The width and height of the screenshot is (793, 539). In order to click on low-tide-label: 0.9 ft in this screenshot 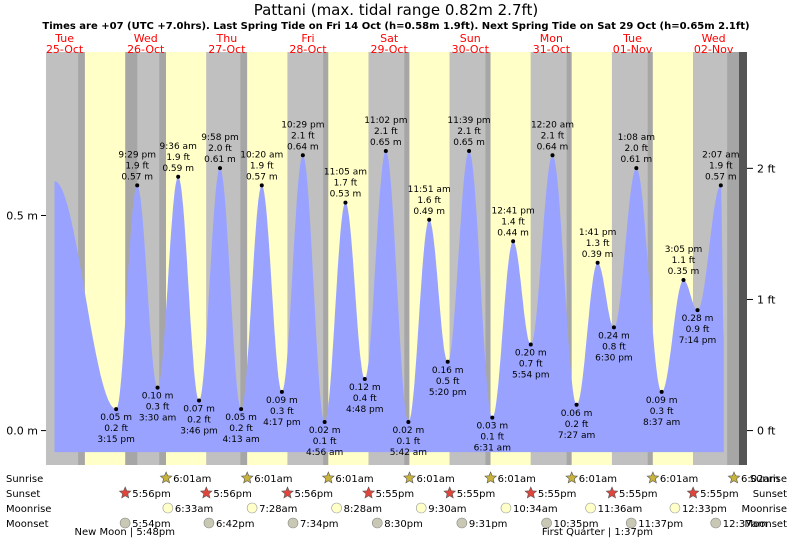, I will do `click(698, 330)`.